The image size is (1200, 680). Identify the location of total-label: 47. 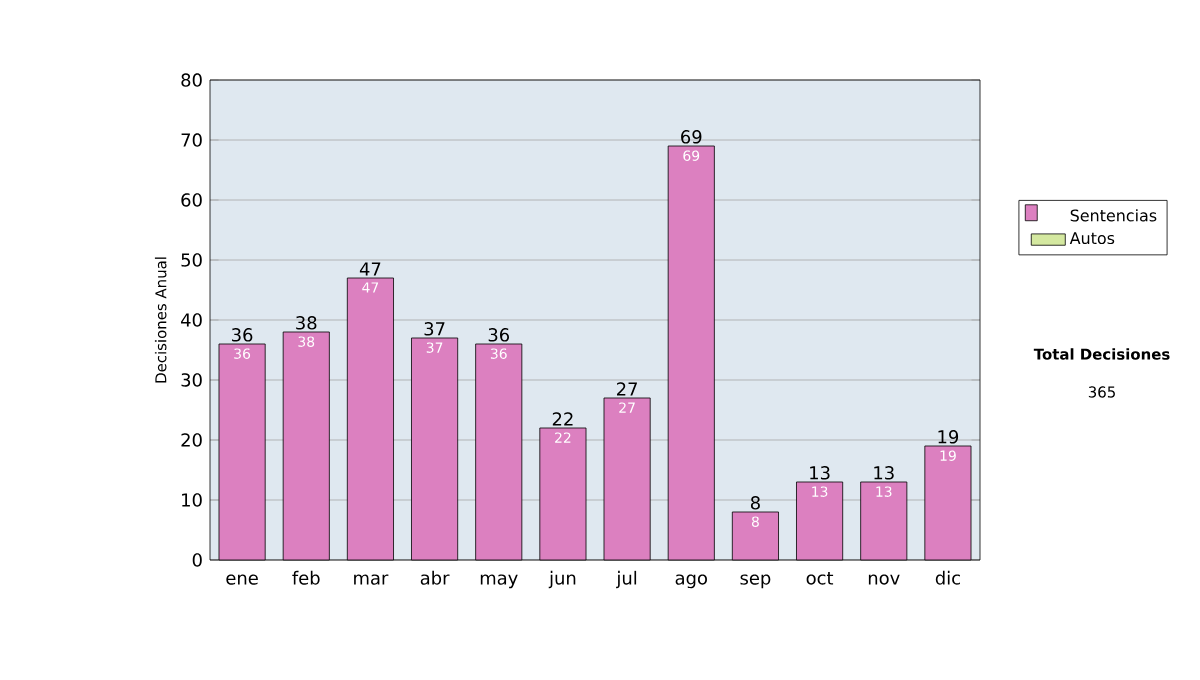
(370, 269).